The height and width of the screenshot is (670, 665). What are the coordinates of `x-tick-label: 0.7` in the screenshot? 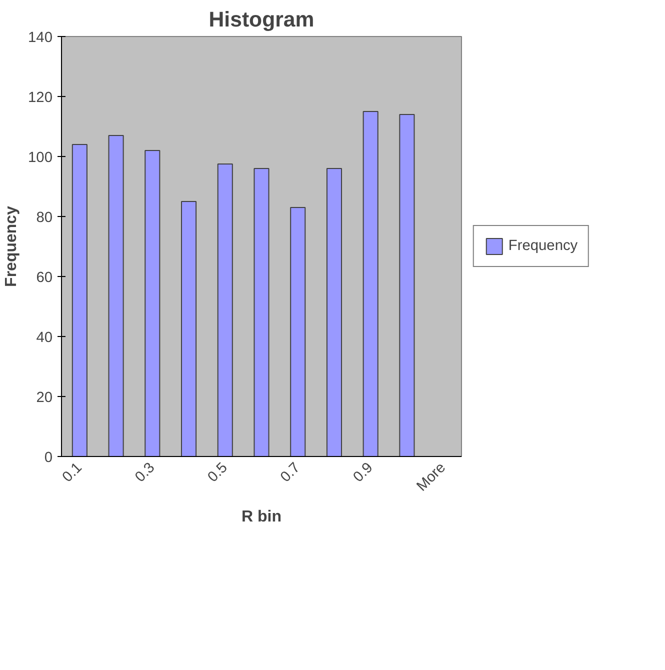 It's located at (291, 473).